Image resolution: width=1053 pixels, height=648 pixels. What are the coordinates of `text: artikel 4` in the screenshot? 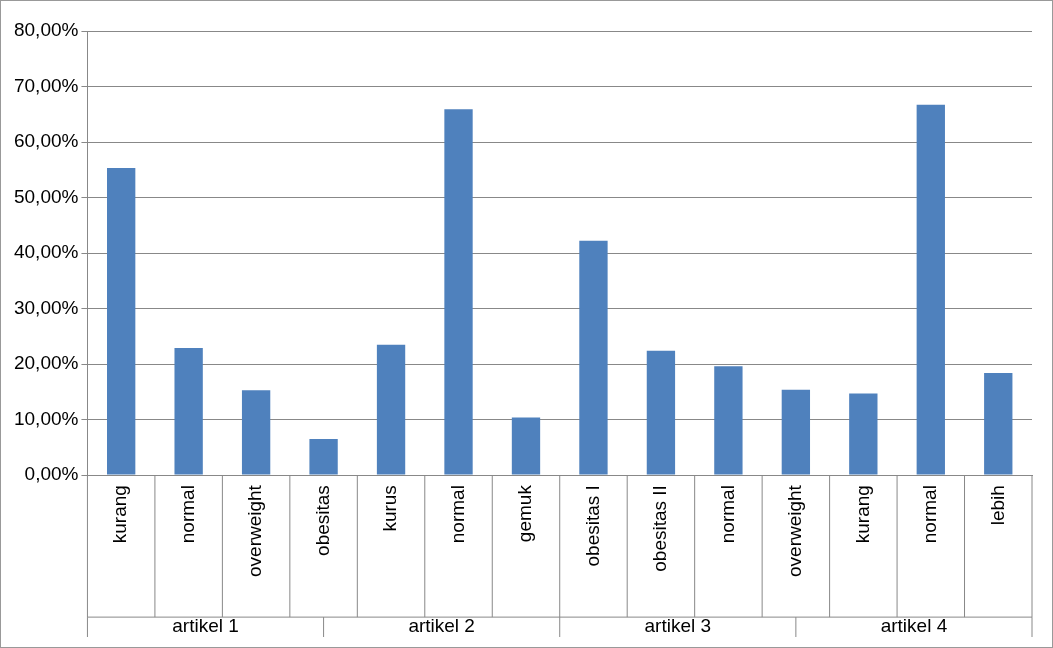 It's located at (914, 626).